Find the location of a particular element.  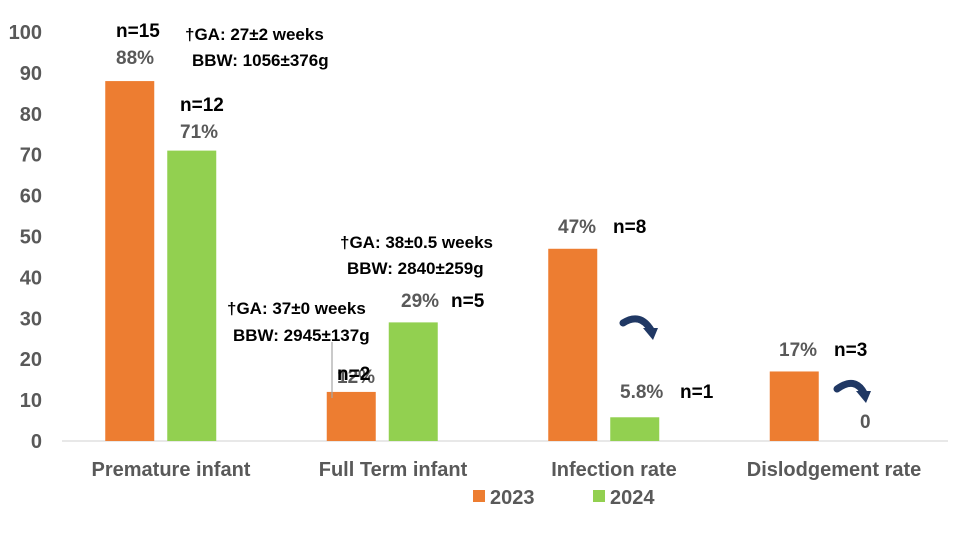

n-label: n=8 is located at coordinates (629, 227).